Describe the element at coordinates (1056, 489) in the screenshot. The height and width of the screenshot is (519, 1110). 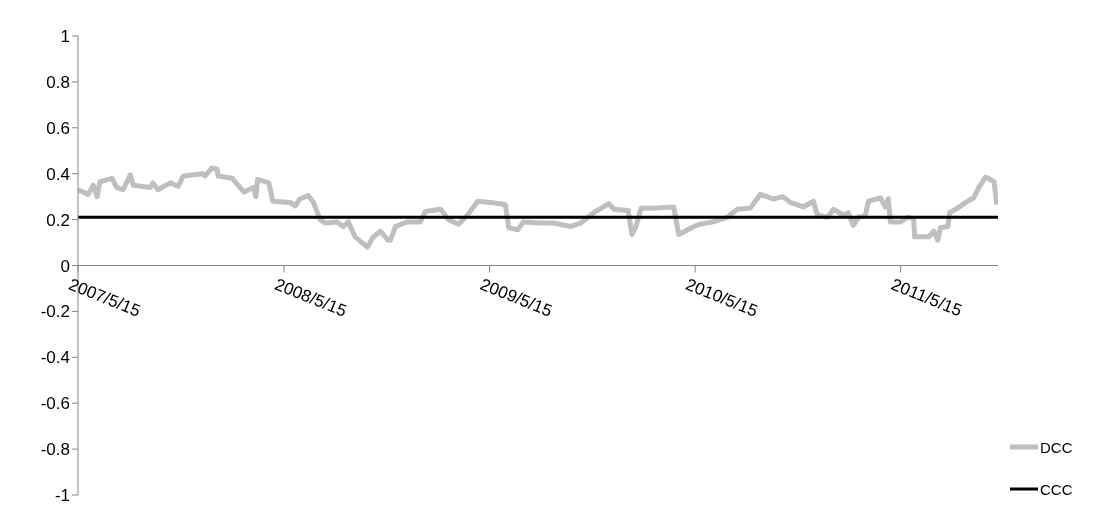
I see `legend-label: CCC` at that location.